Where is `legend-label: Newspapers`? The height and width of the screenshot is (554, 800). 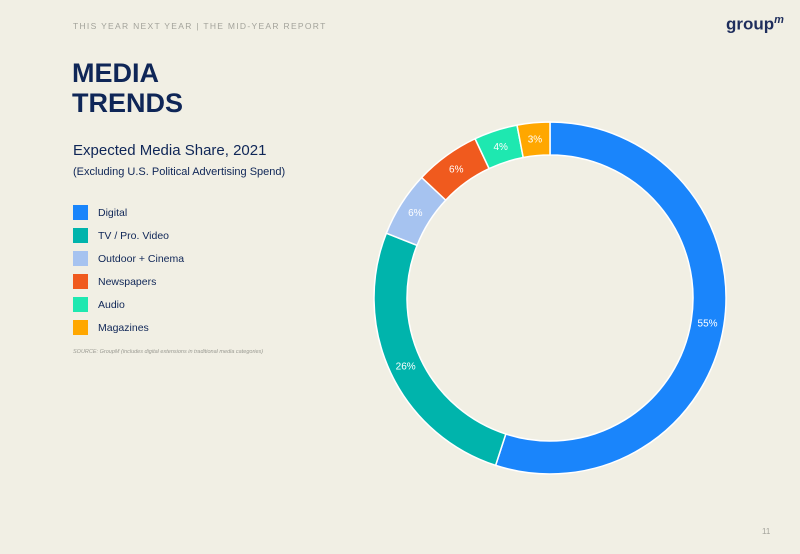 legend-label: Newspapers is located at coordinates (127, 281).